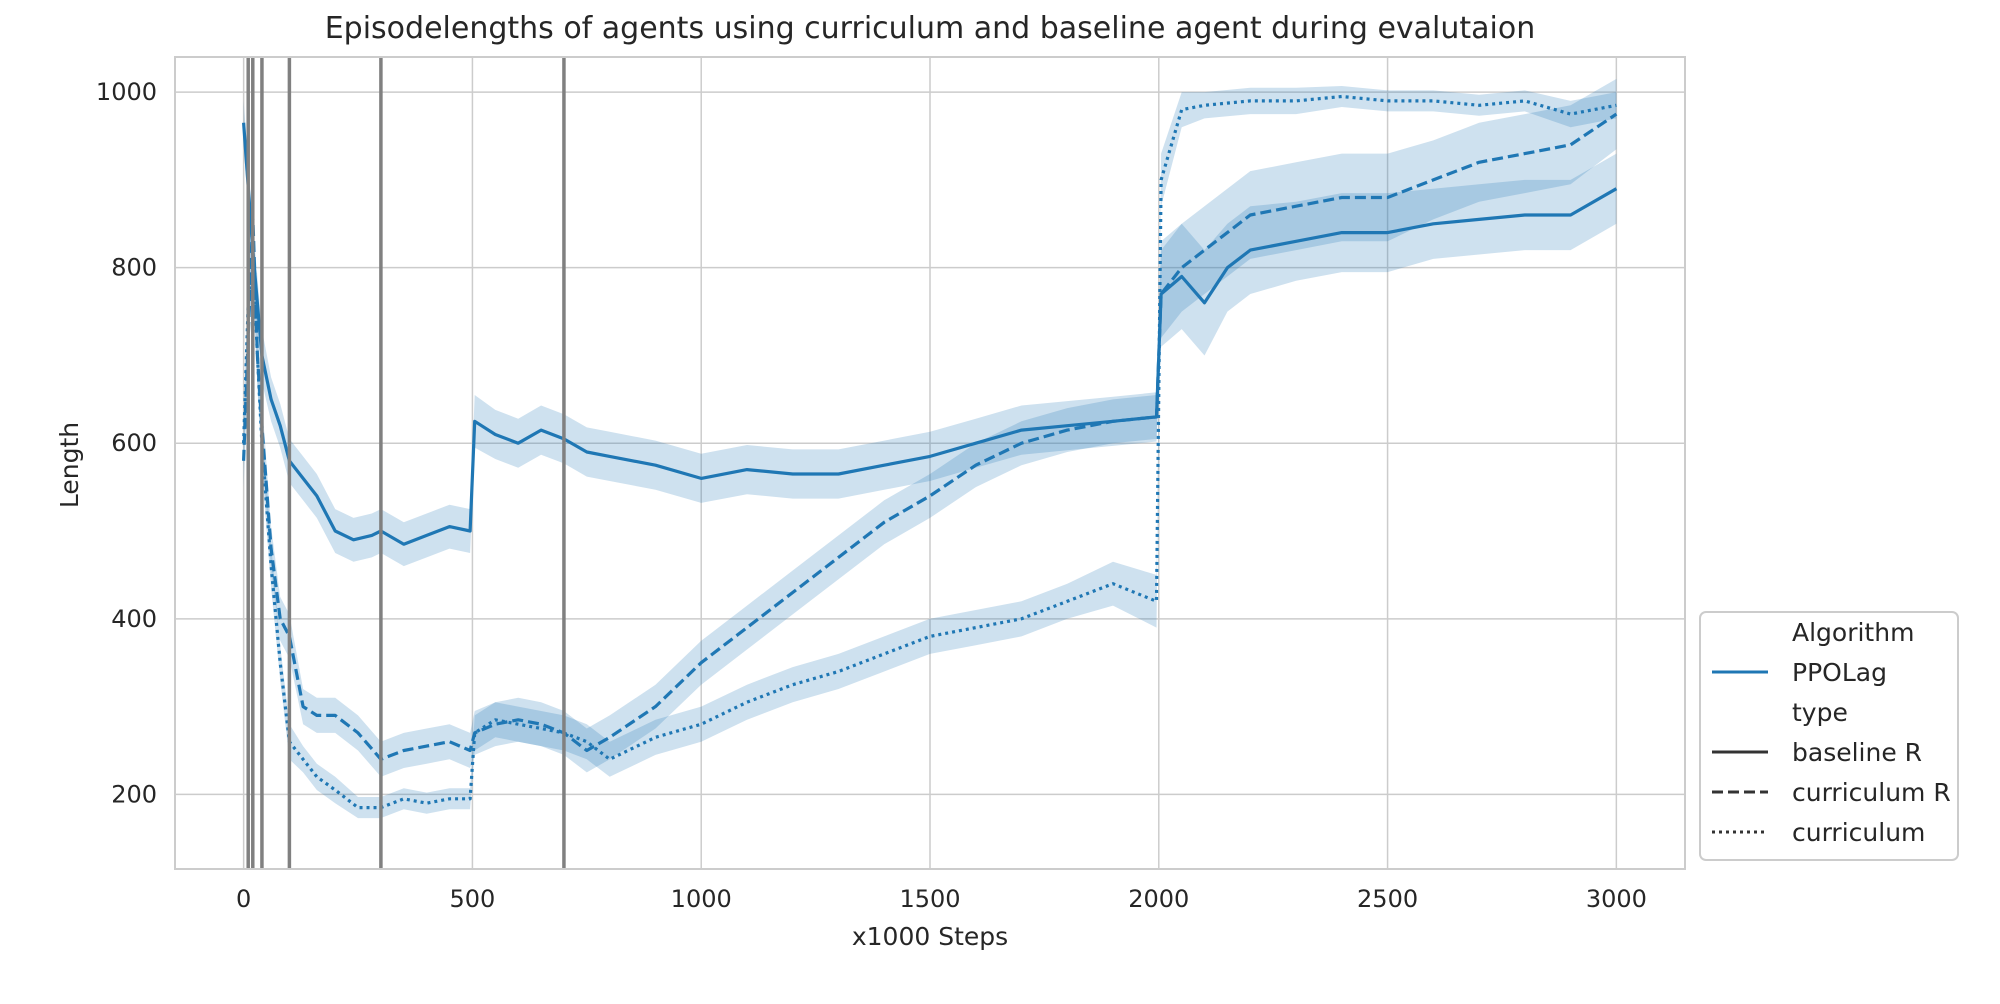  What do you see at coordinates (243, 899) in the screenshot?
I see `x-tick-label: 0` at bounding box center [243, 899].